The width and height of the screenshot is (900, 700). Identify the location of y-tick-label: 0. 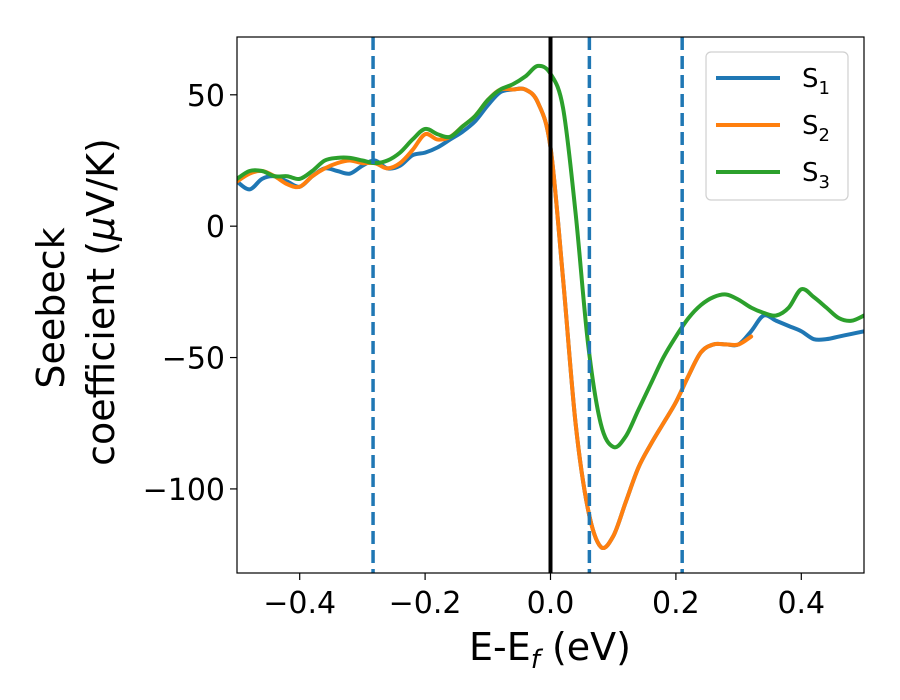
(215, 227).